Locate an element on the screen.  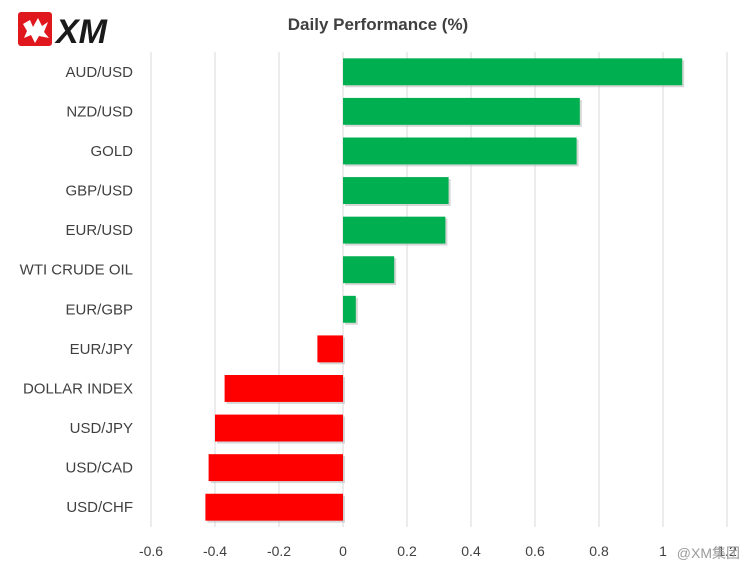
bar-nzd-usd is located at coordinates (461, 111).